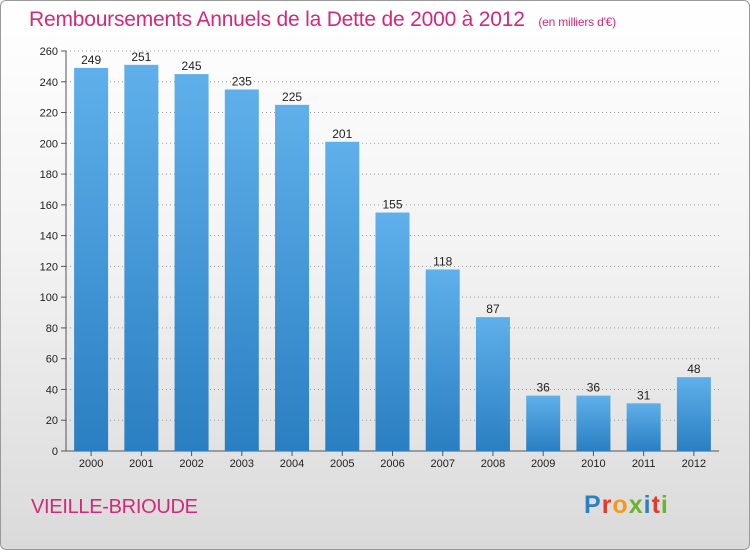 This screenshot has width=750, height=550. I want to click on bar-2006, so click(392, 331).